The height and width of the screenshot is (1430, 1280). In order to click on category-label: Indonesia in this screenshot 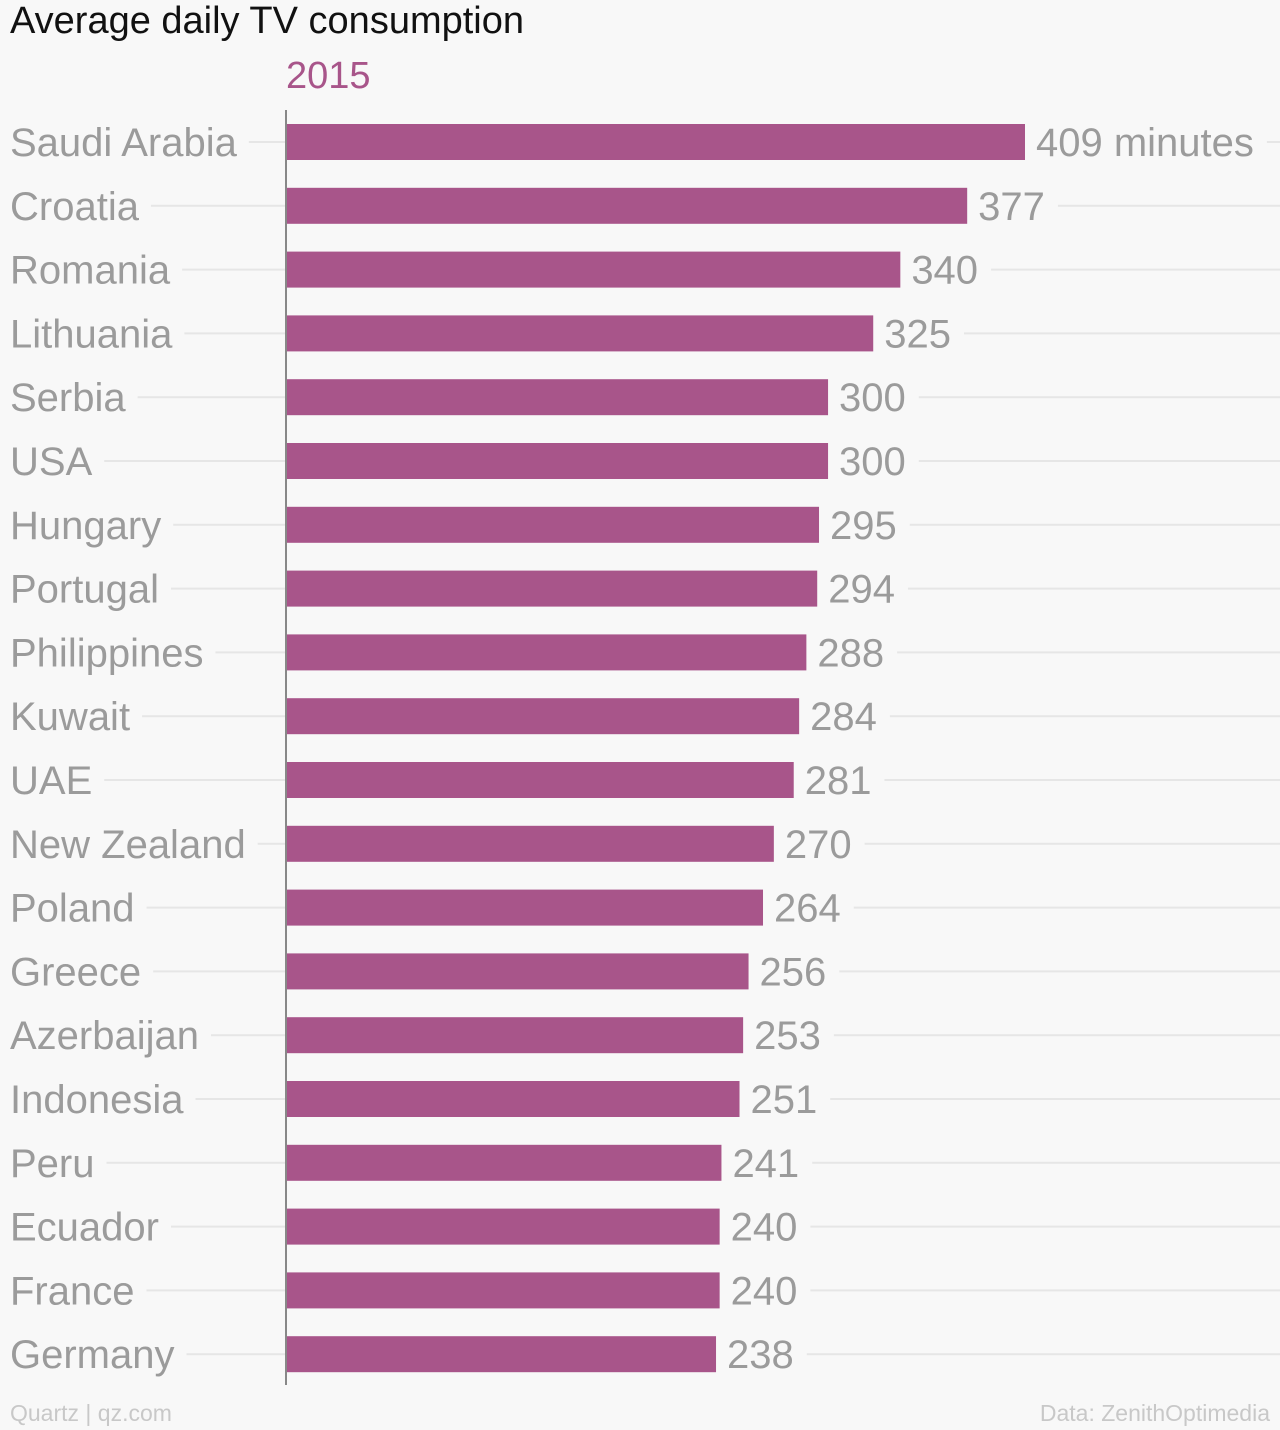, I will do `click(97, 1100)`.